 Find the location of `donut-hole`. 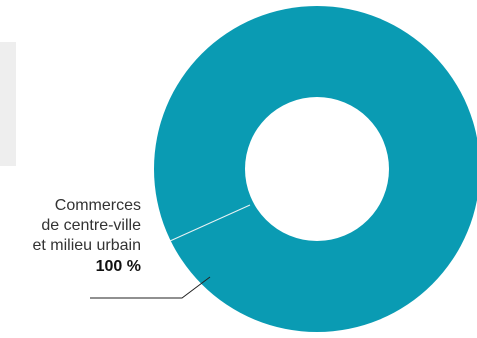

donut-hole is located at coordinates (317, 169).